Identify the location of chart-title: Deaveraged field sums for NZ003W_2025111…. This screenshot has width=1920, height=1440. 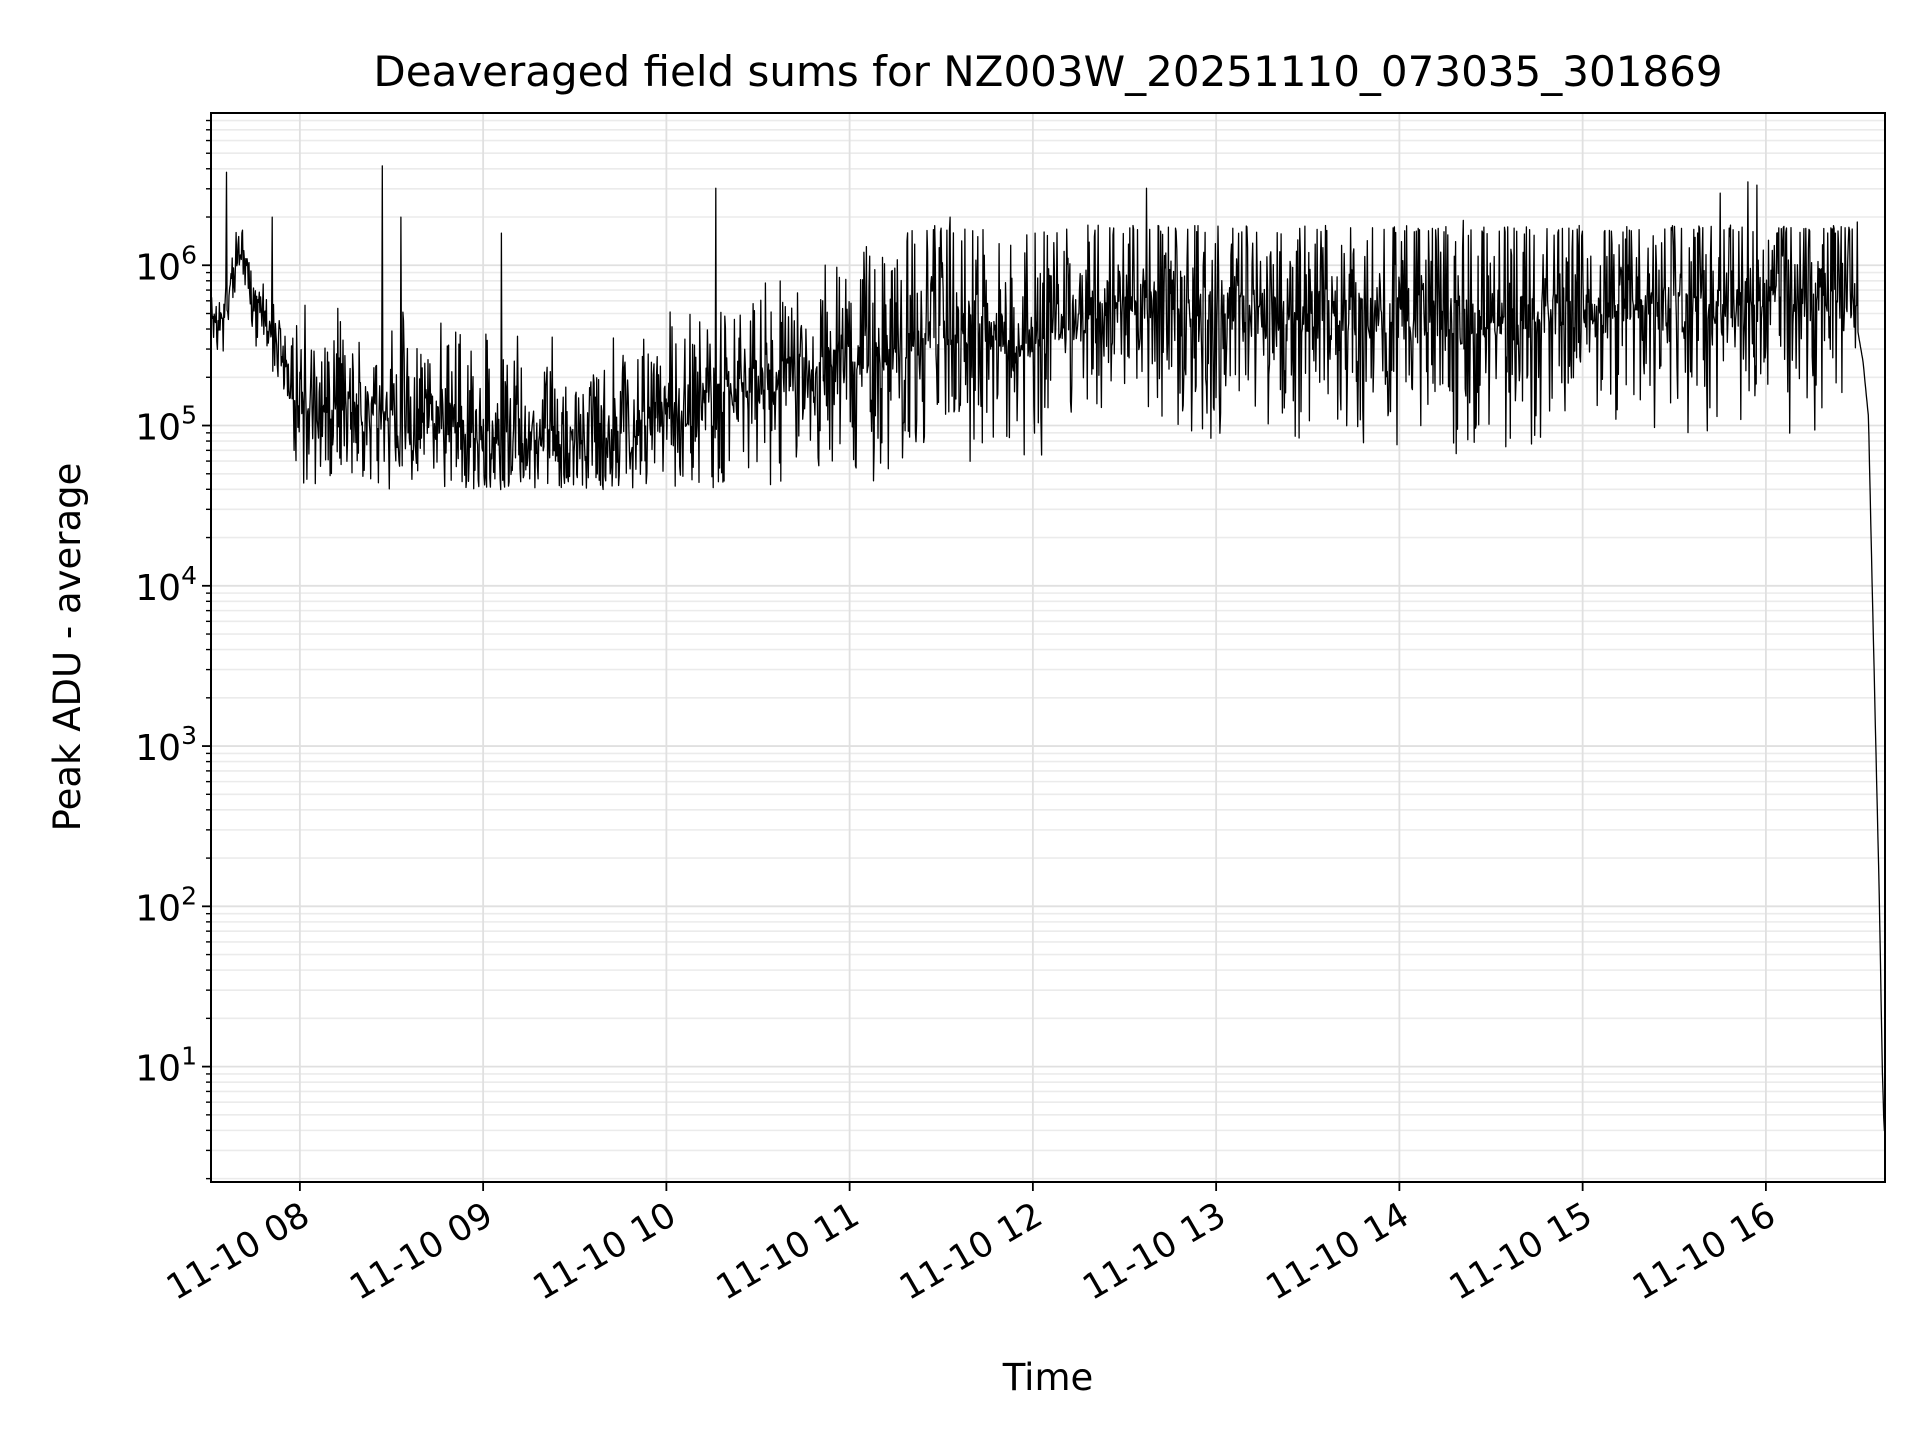
(1047, 71).